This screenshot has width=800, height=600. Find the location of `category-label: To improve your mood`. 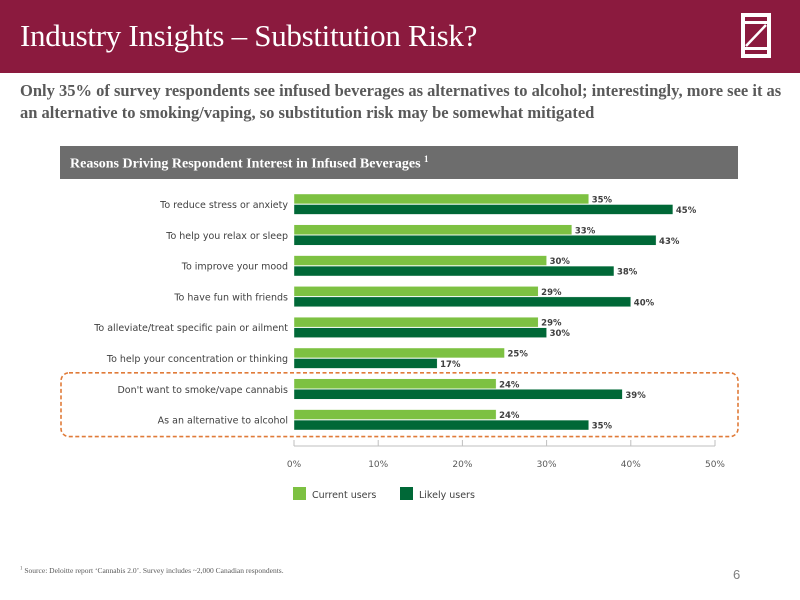

category-label: To improve your mood is located at coordinates (234, 267).